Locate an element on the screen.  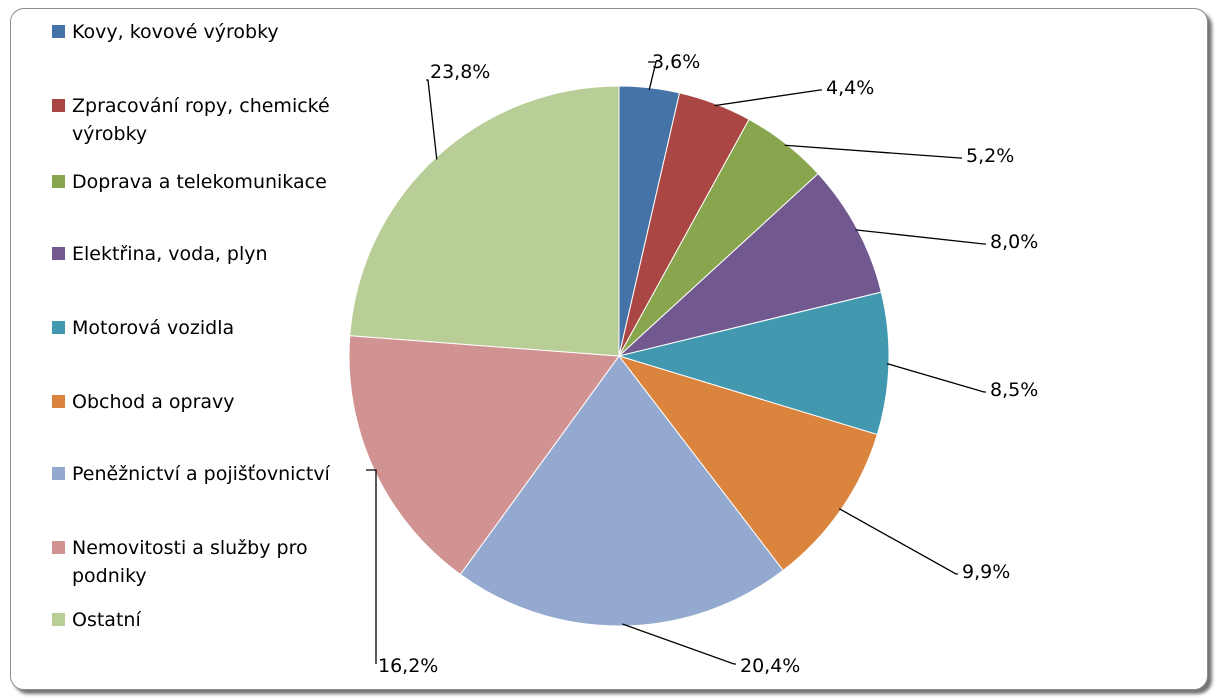
pie-slice-ostatni is located at coordinates (484, 221).